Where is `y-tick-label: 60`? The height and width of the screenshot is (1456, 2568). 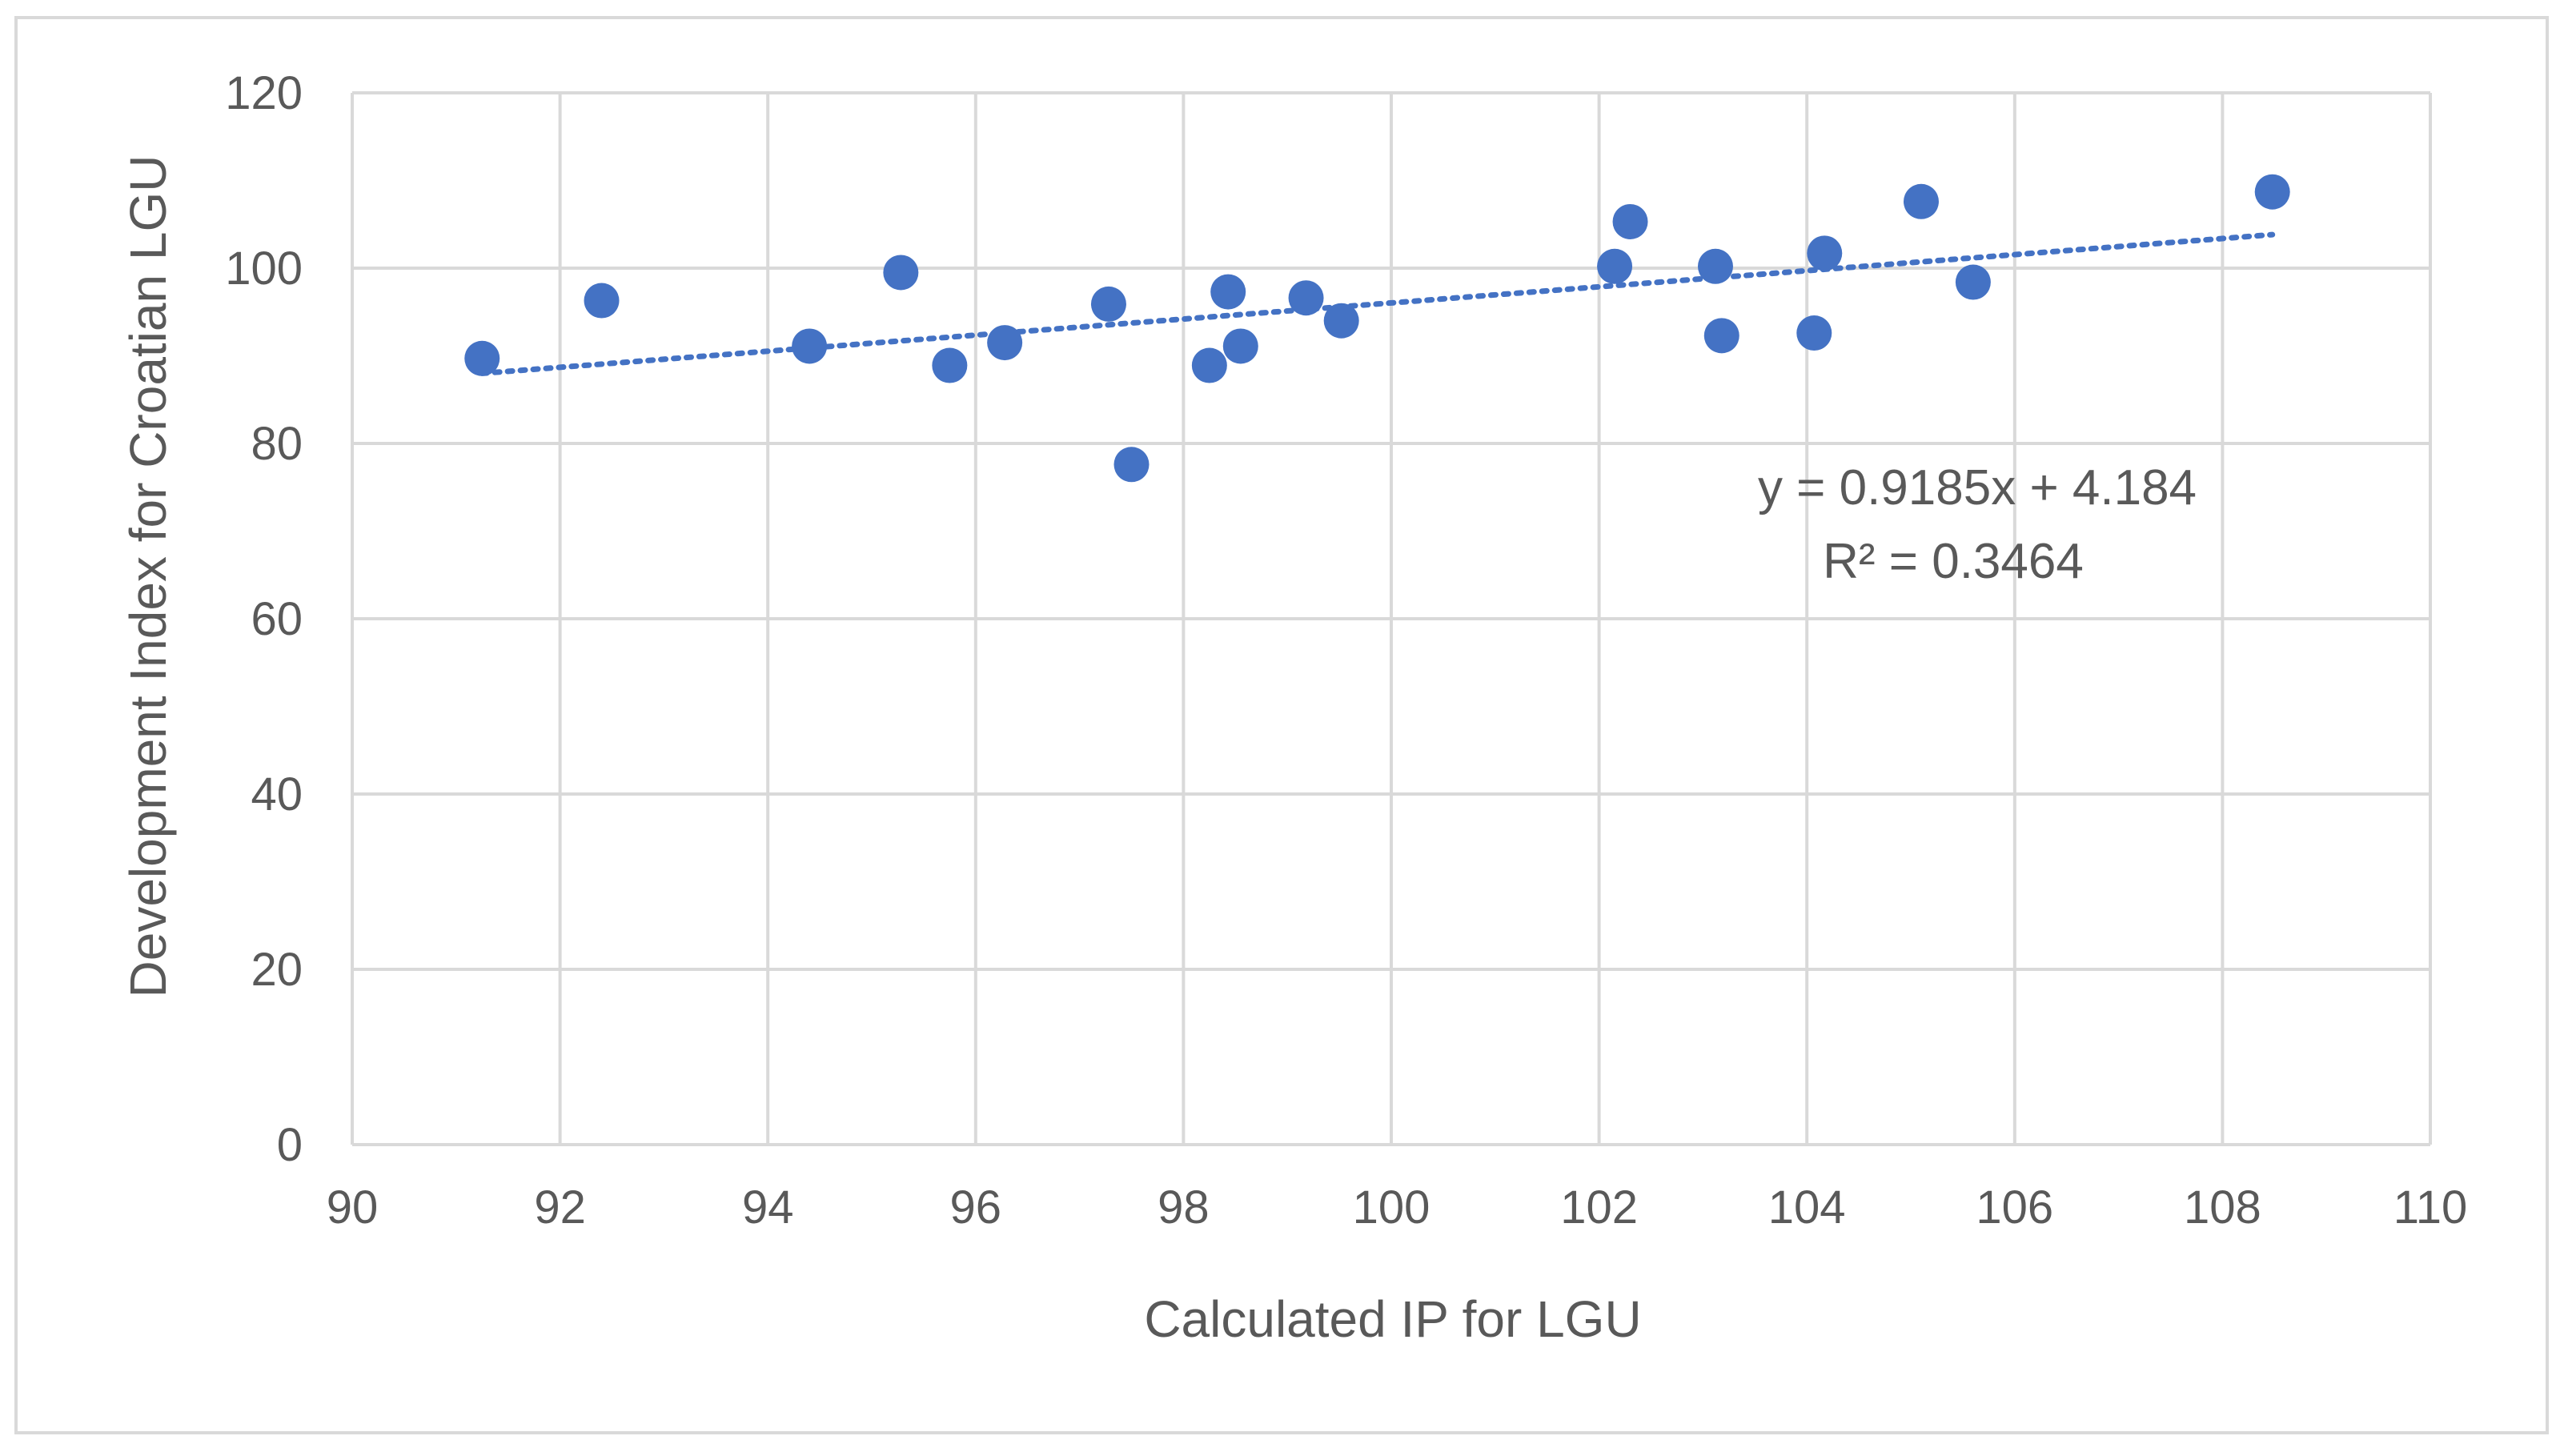
y-tick-label: 60 is located at coordinates (277, 619).